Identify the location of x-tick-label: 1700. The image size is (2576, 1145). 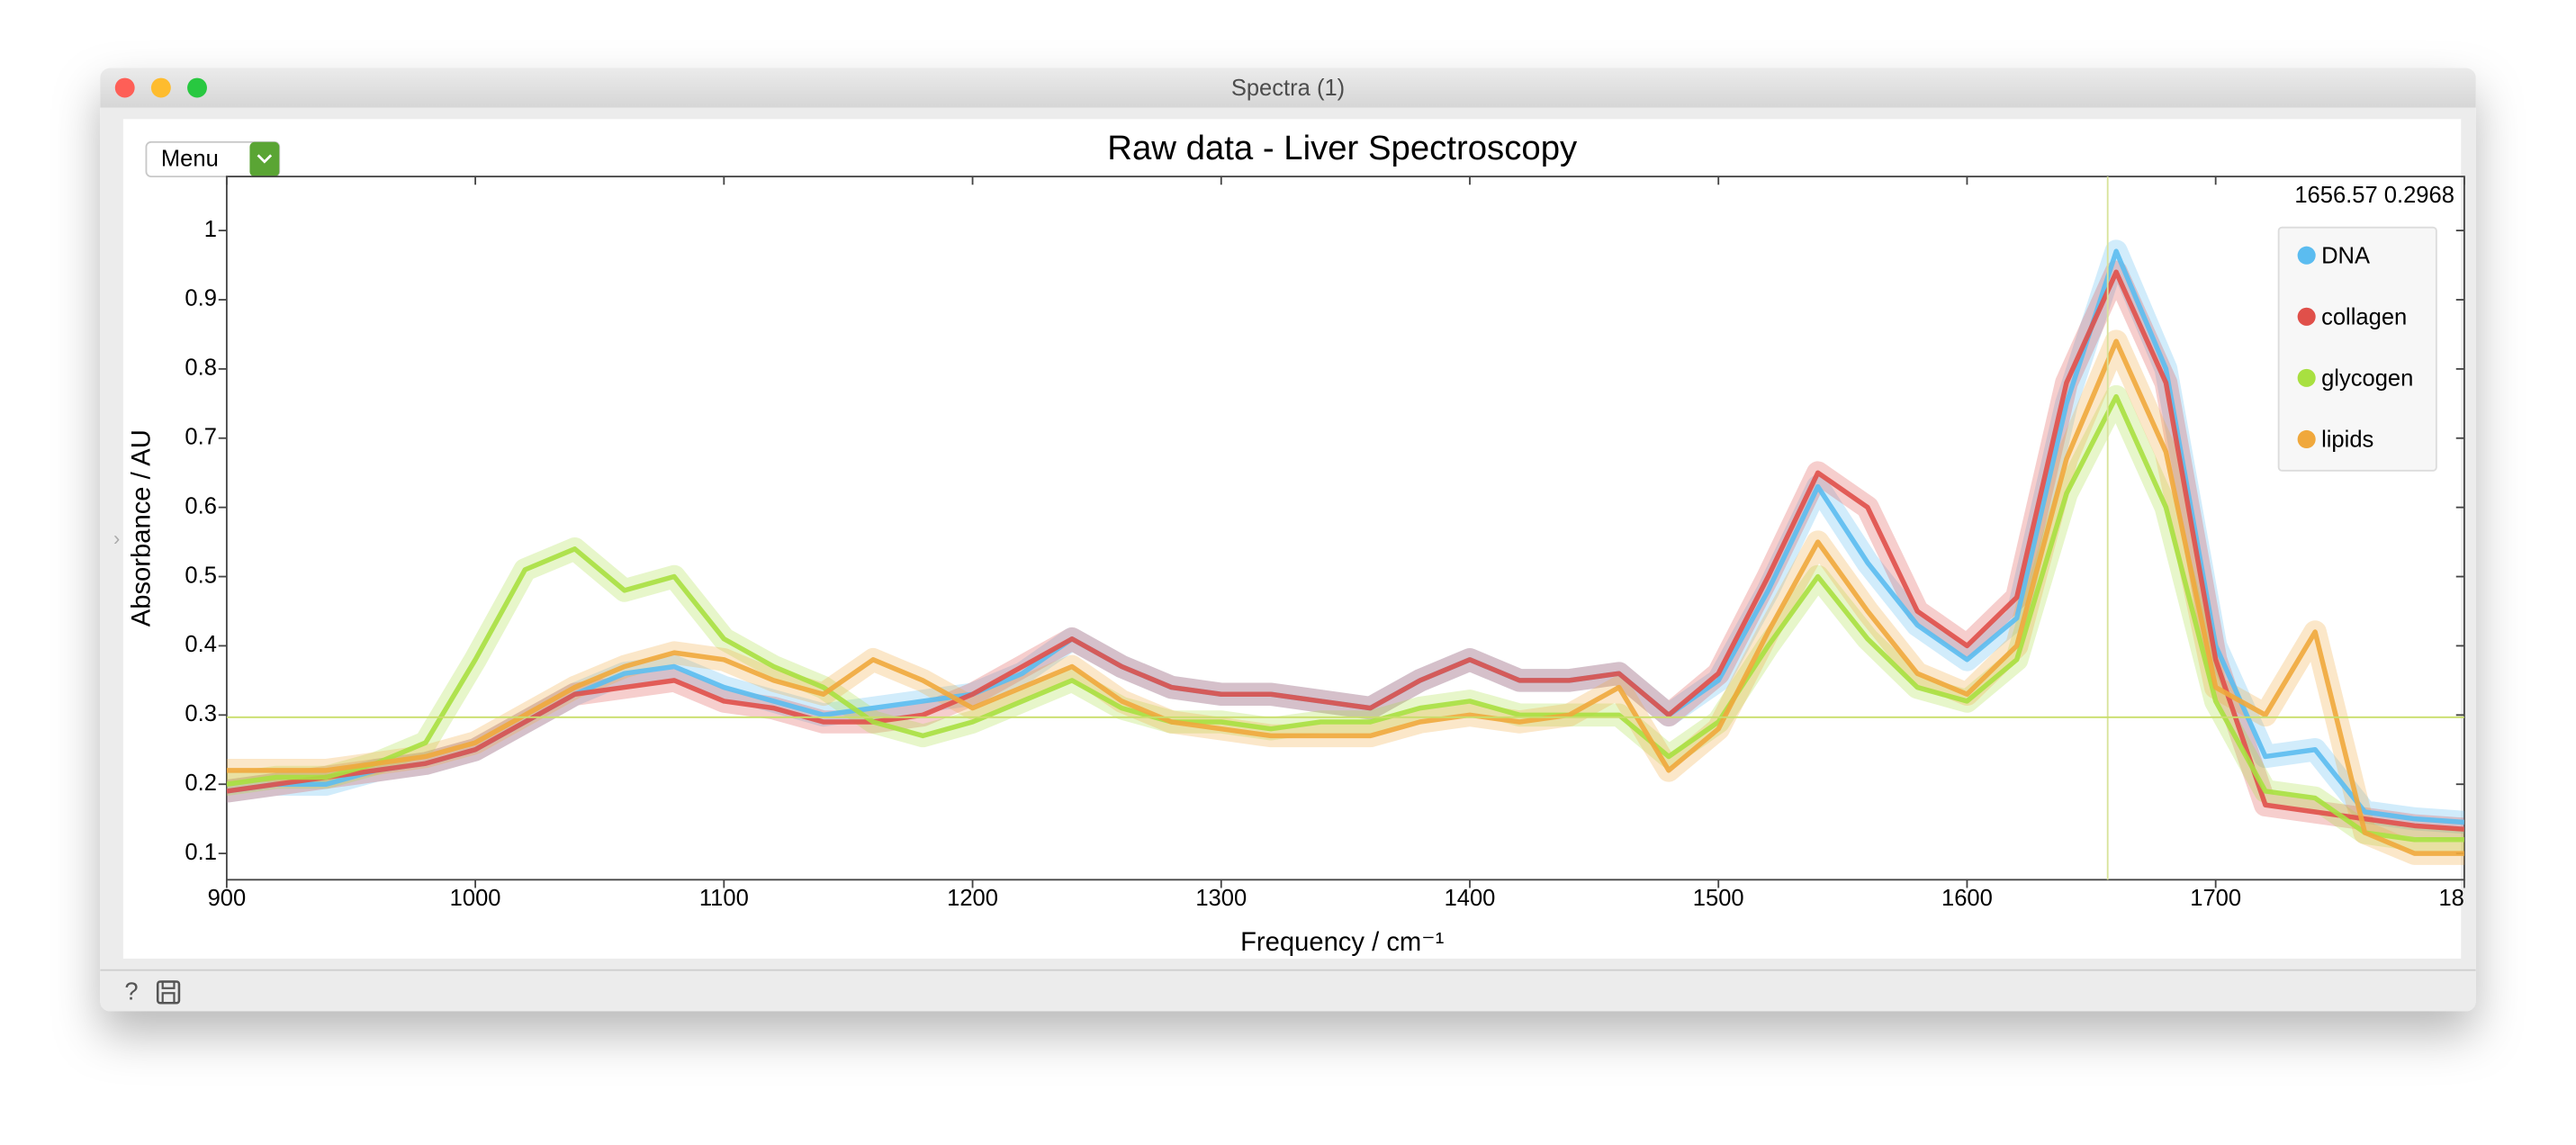
(2215, 898).